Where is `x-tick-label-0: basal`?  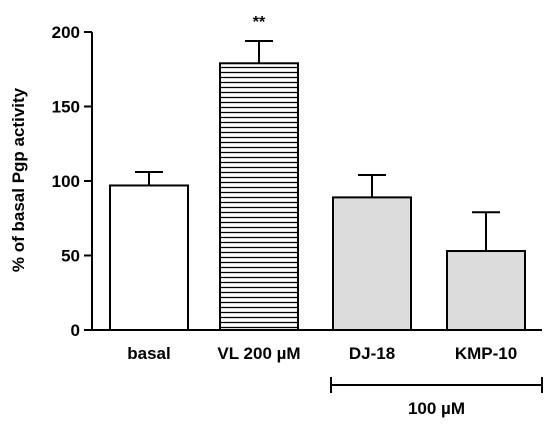
x-tick-label-0: basal is located at coordinates (148, 353).